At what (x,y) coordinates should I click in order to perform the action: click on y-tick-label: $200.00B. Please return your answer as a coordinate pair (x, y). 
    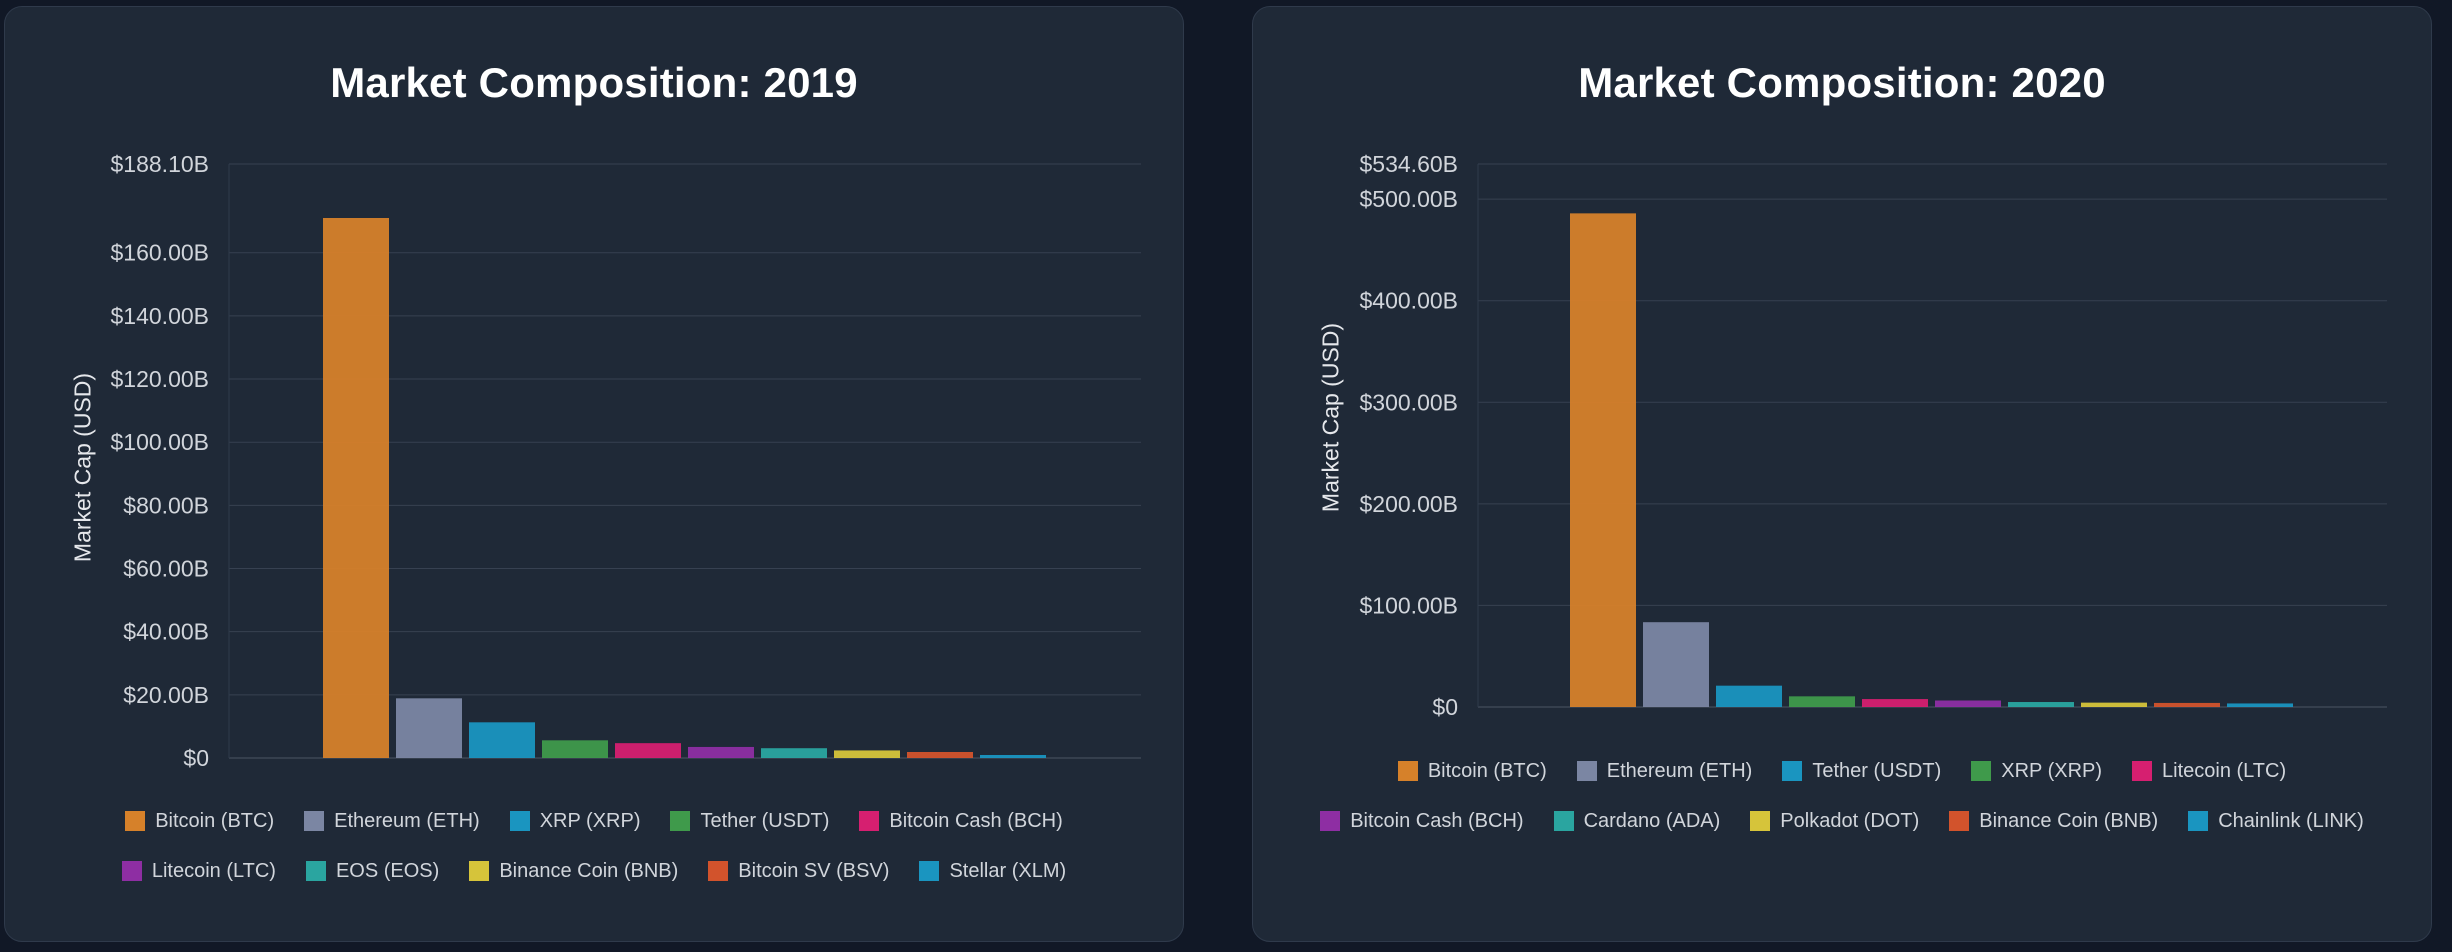
    Looking at the image, I should click on (1409, 504).